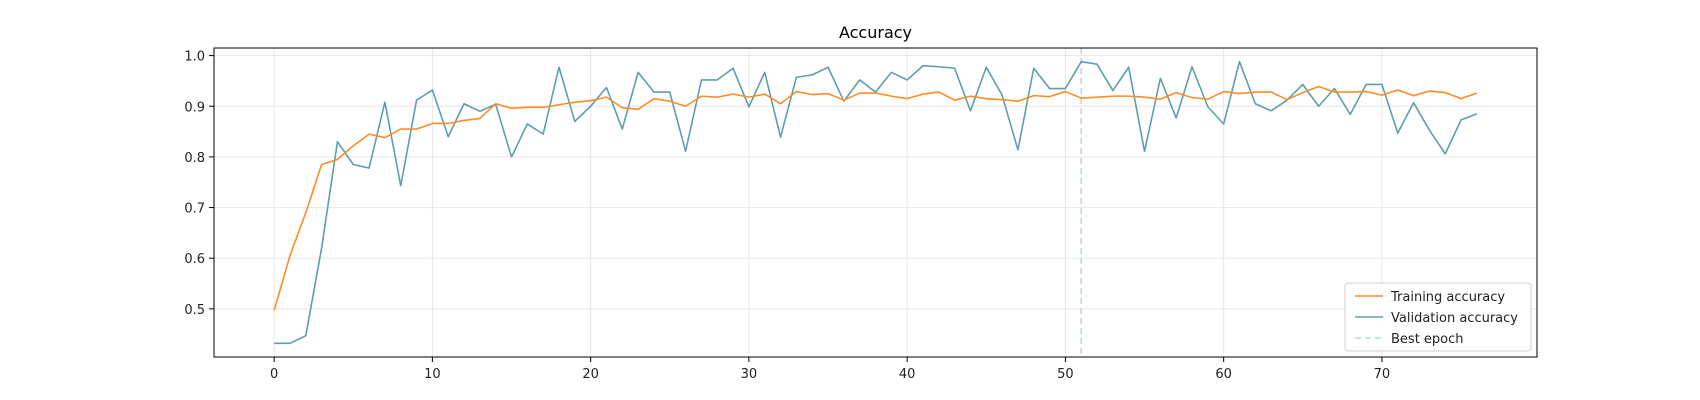 This screenshot has width=1700, height=400. Describe the element at coordinates (1223, 374) in the screenshot. I see `x-tick-label: 60` at that location.